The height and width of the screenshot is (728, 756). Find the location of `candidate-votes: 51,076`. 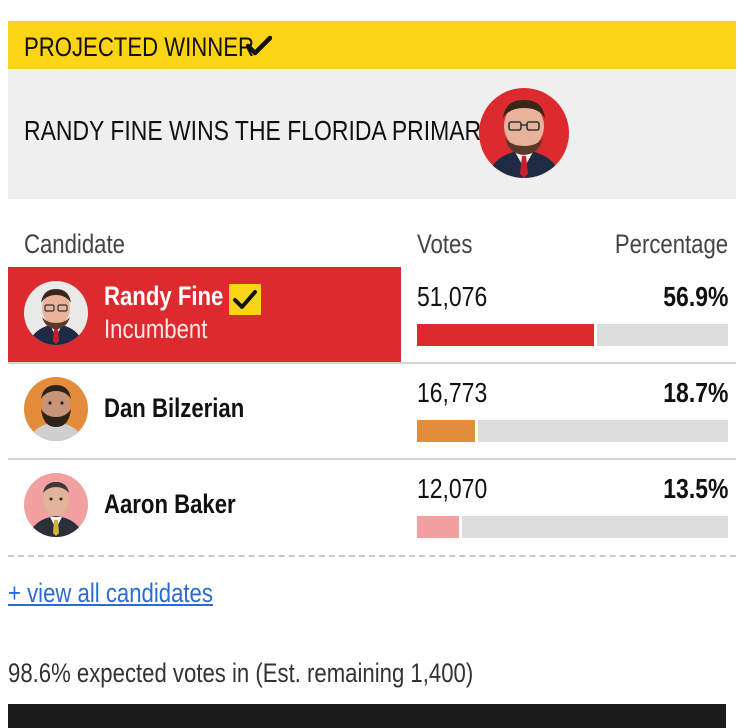

candidate-votes: 51,076 is located at coordinates (452, 296).